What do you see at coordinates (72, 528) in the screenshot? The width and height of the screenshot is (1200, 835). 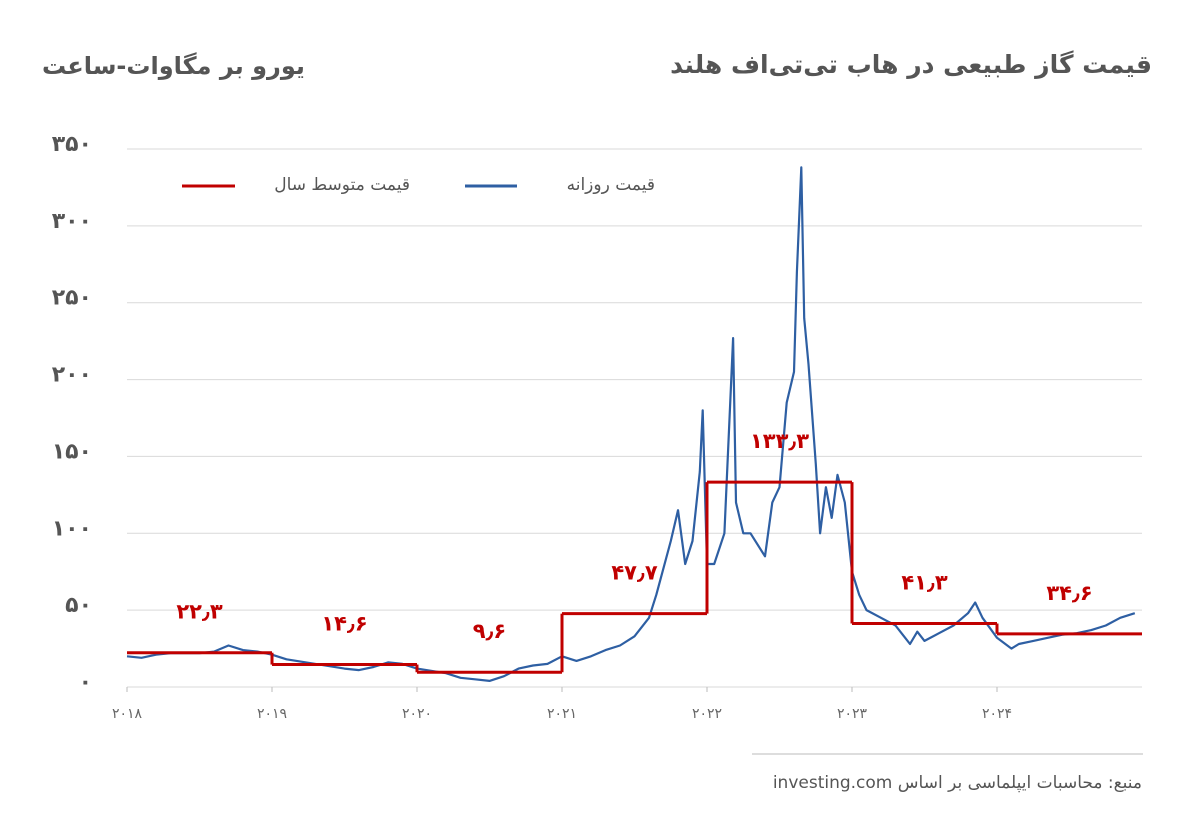 I see `y-tick-label: ۱۰۰` at bounding box center [72, 528].